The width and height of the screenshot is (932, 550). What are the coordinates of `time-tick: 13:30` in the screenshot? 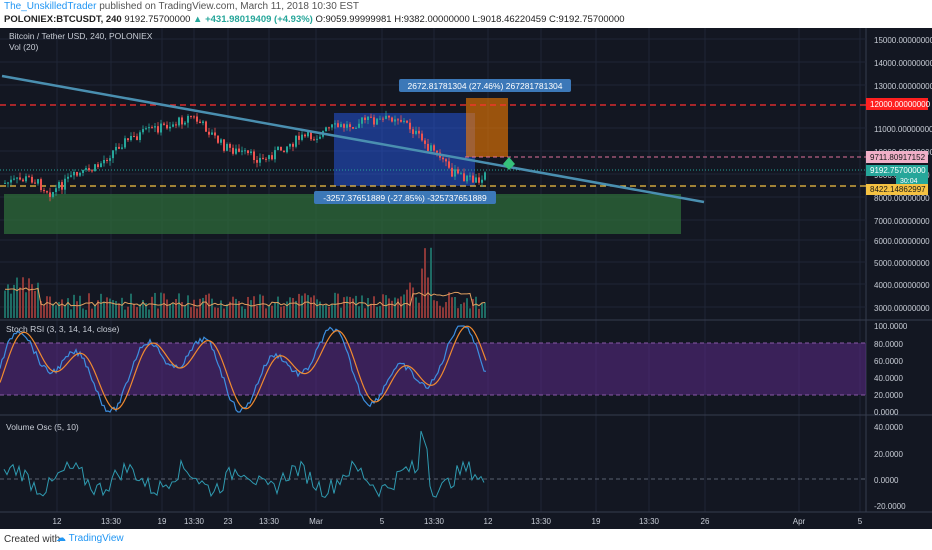 It's located at (194, 521).